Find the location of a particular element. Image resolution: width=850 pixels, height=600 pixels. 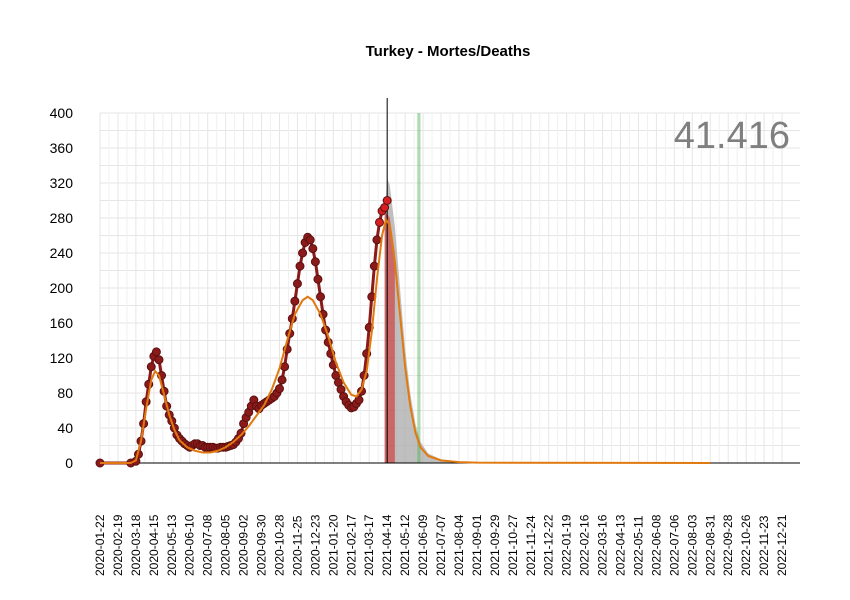

x-tick-label: 2020-01-22 is located at coordinates (100, 545).